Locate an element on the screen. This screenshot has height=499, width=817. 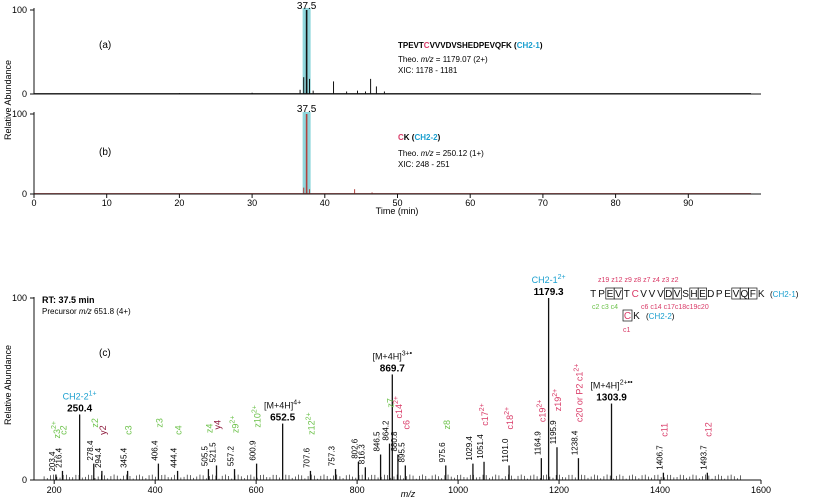
peak-mz-label: 816.3 is located at coordinates (361, 454).